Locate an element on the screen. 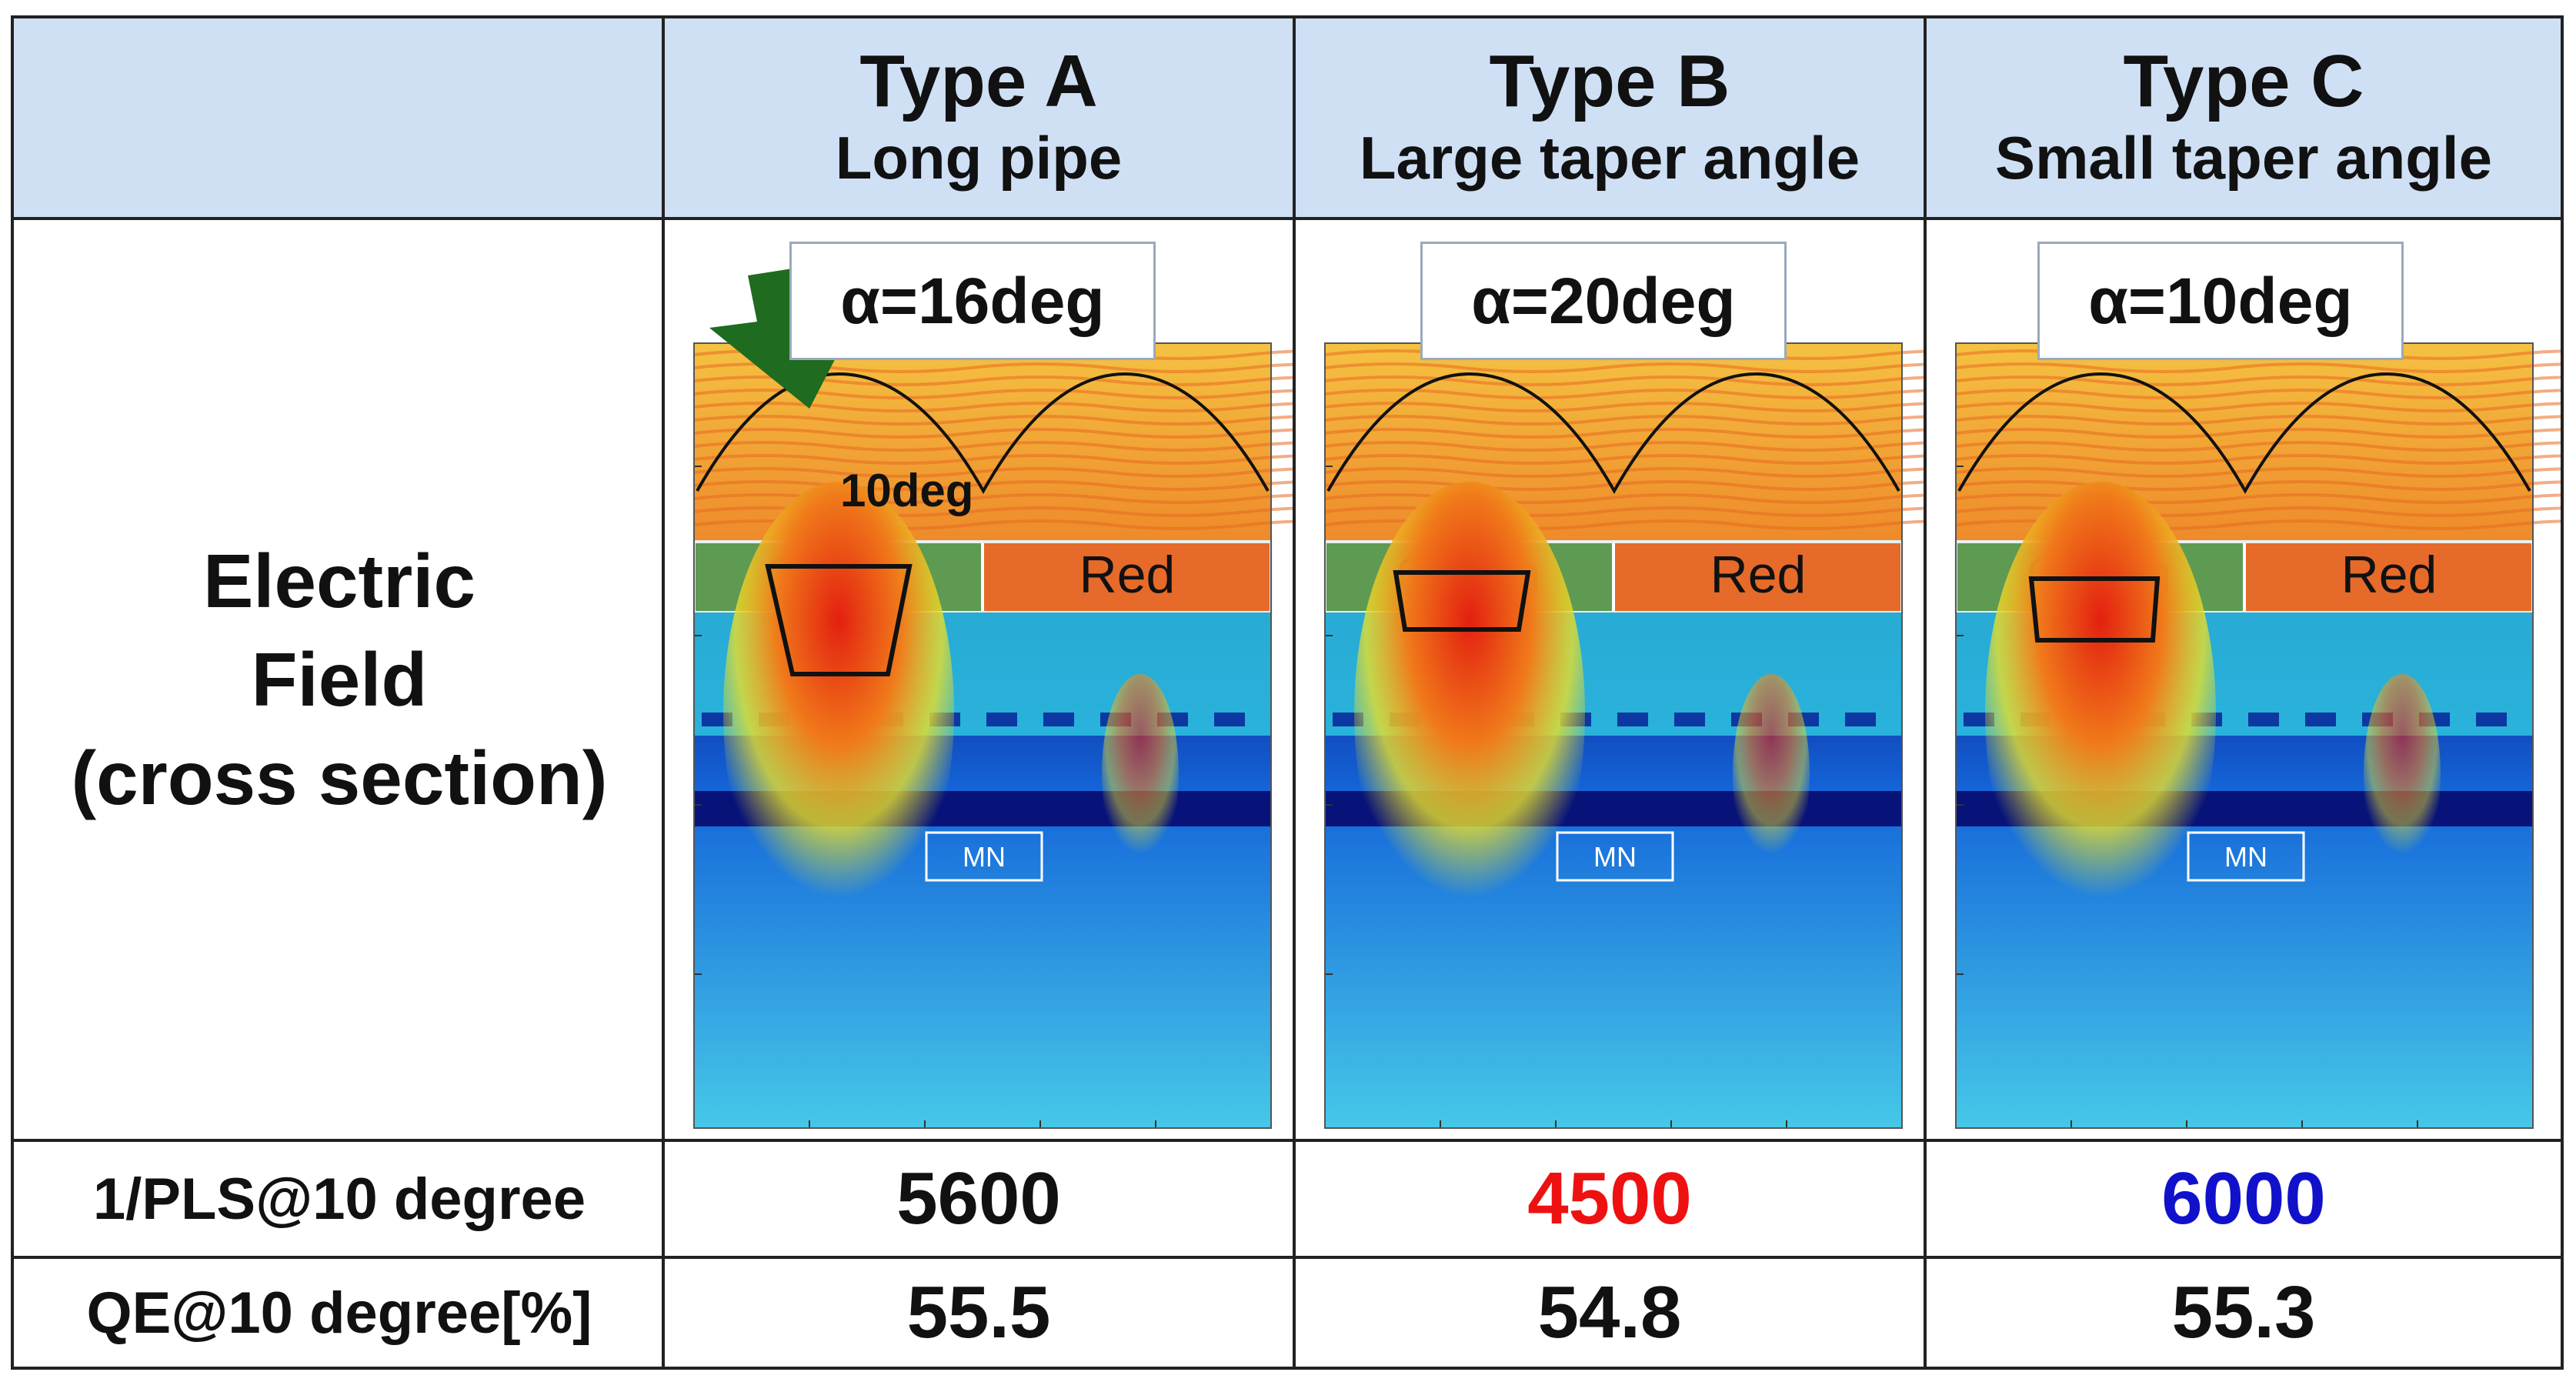 This screenshot has width=2576, height=1382. header-type-a: Type A Long pipe is located at coordinates (979, 118).